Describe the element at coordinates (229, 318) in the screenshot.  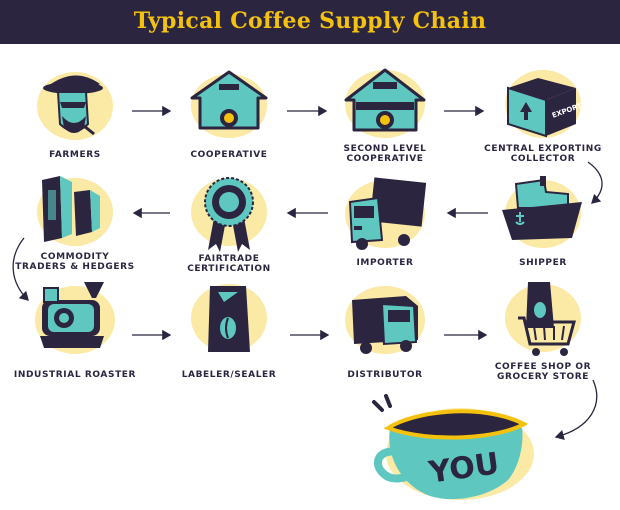
I see `coffee-bag-icon` at that location.